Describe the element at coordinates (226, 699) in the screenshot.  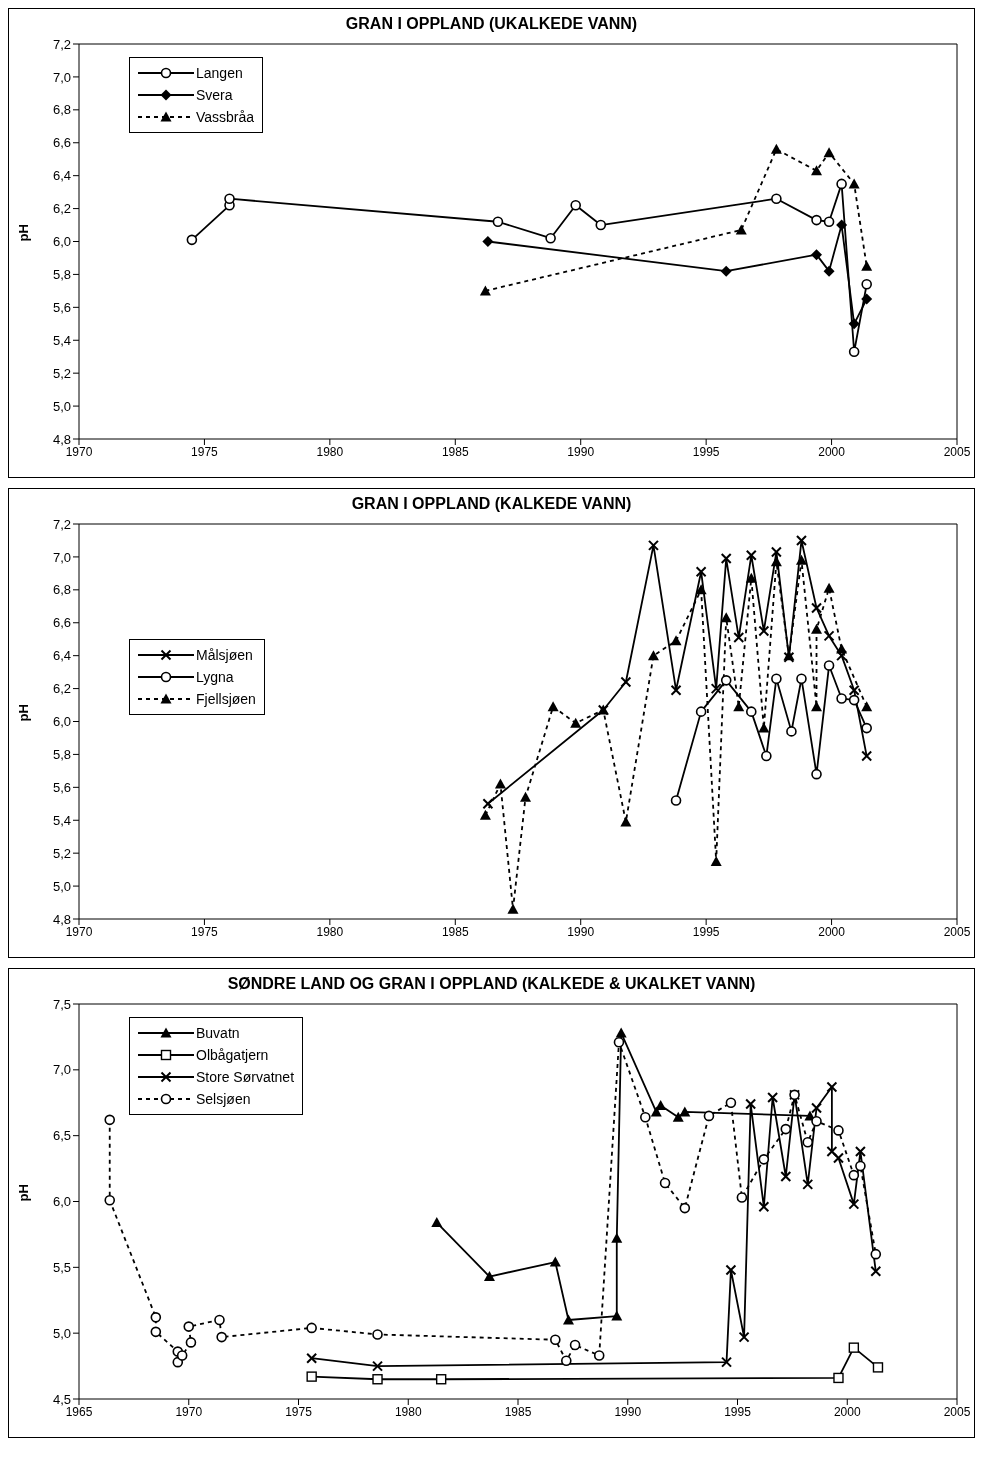
I see `legend-label: Fjellsjøen` at that location.